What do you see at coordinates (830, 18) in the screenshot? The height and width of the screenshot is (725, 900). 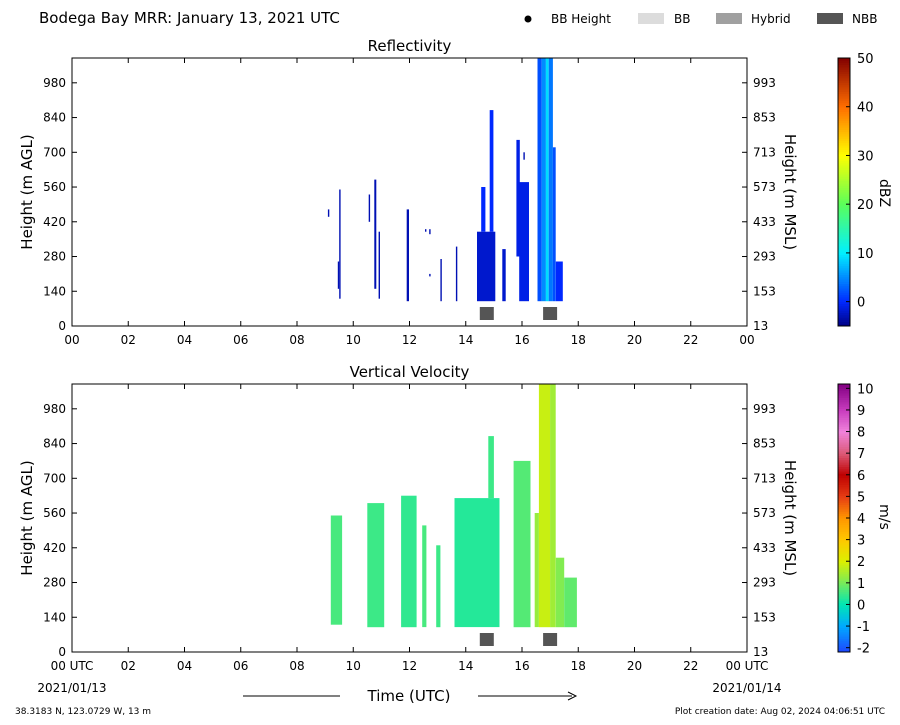 I see `legend-nbb-swatch` at bounding box center [830, 18].